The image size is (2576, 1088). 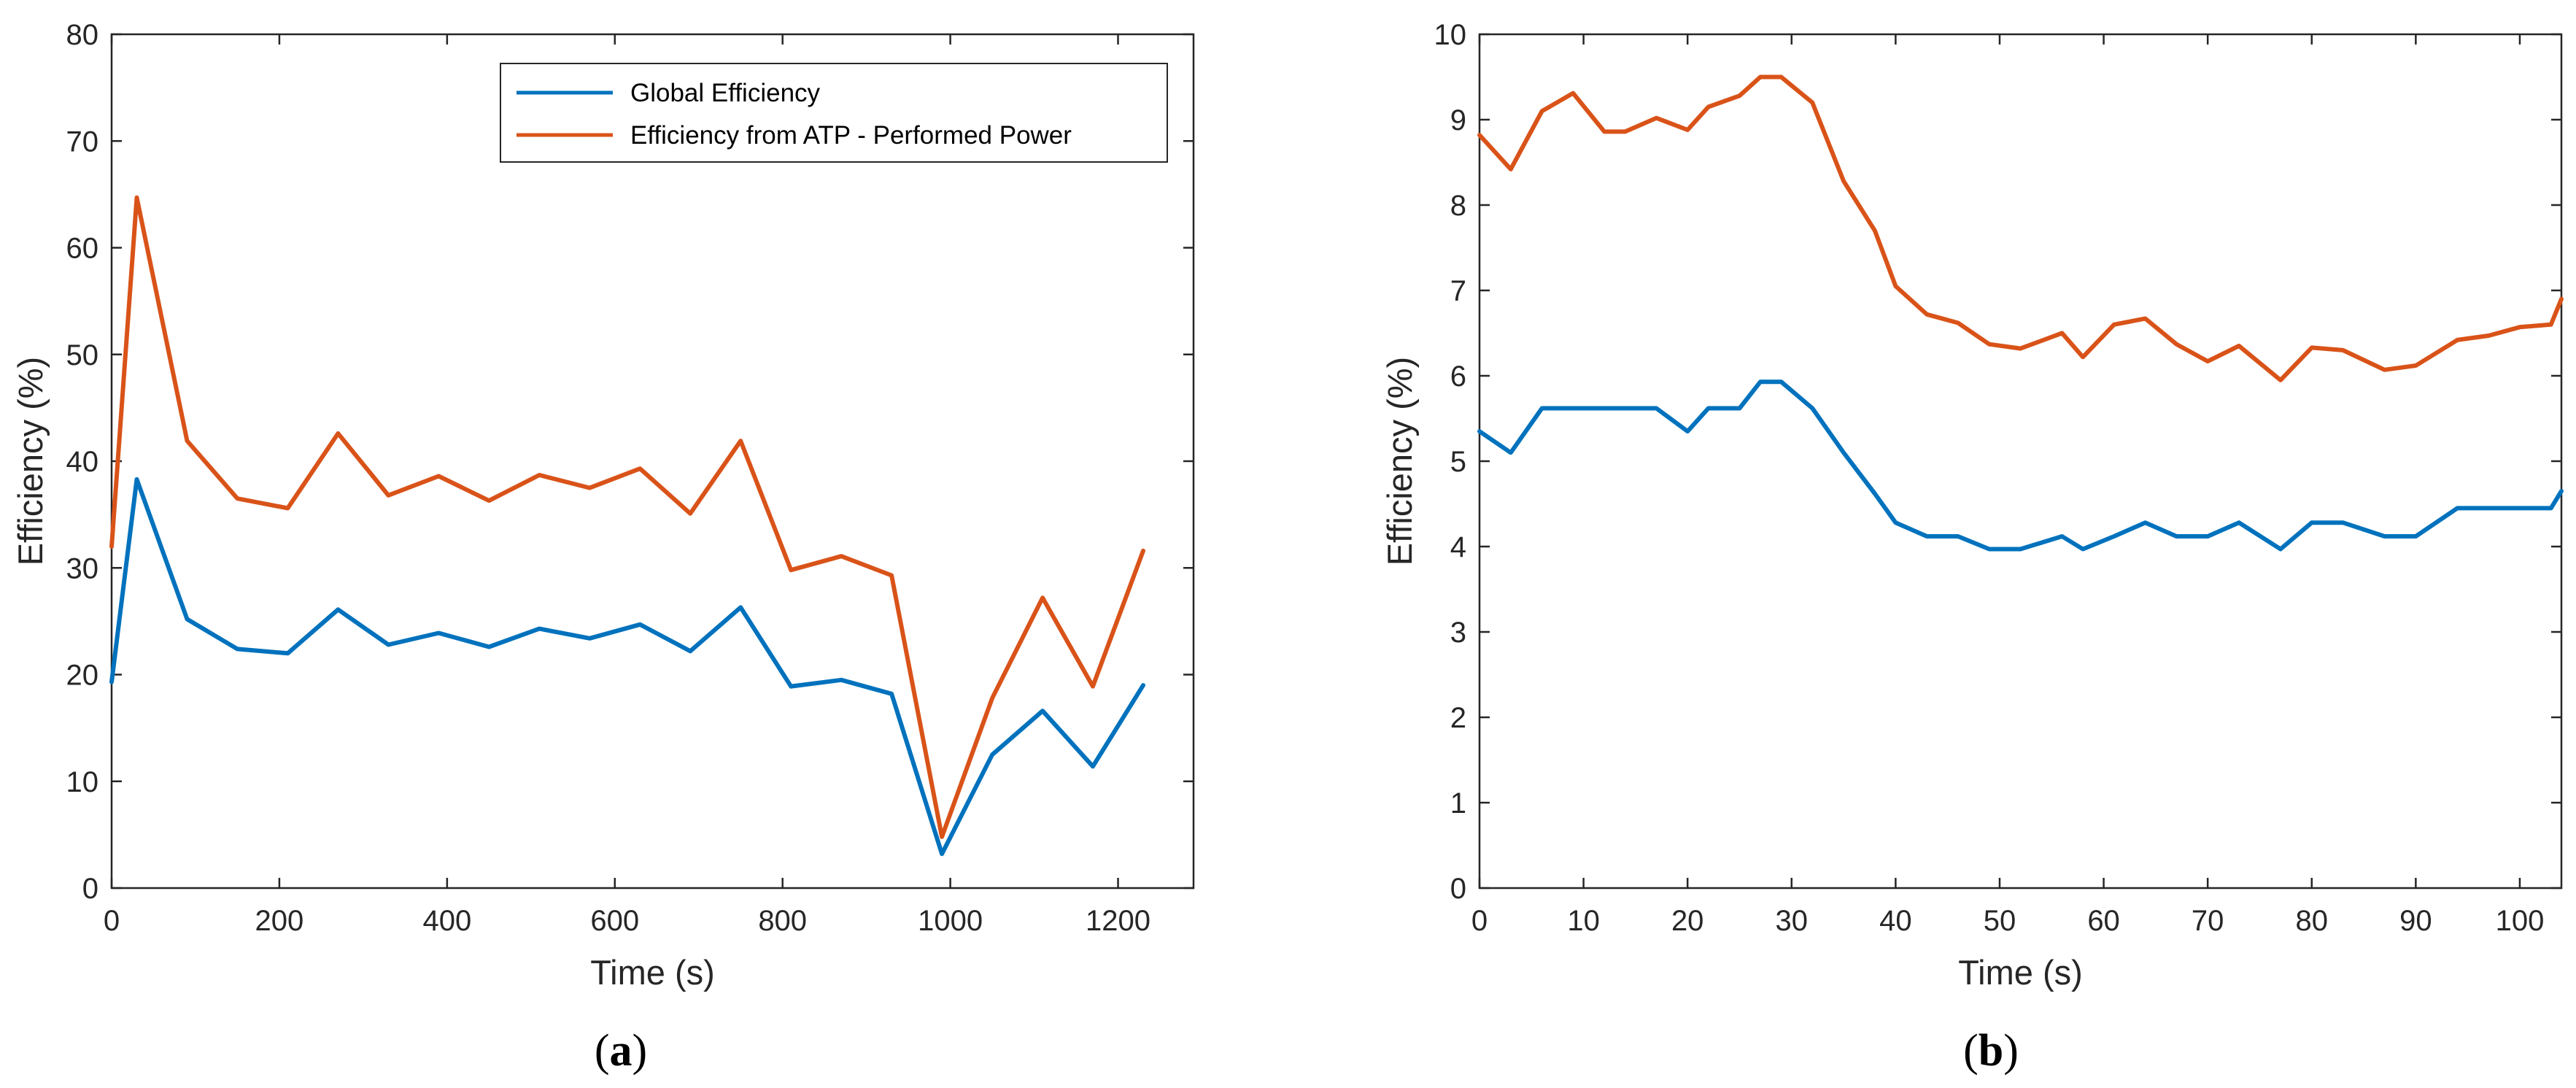 I want to click on legend-label-atp-efficiency: Efficiency from ATP - Performed Power, so click(x=851, y=135).